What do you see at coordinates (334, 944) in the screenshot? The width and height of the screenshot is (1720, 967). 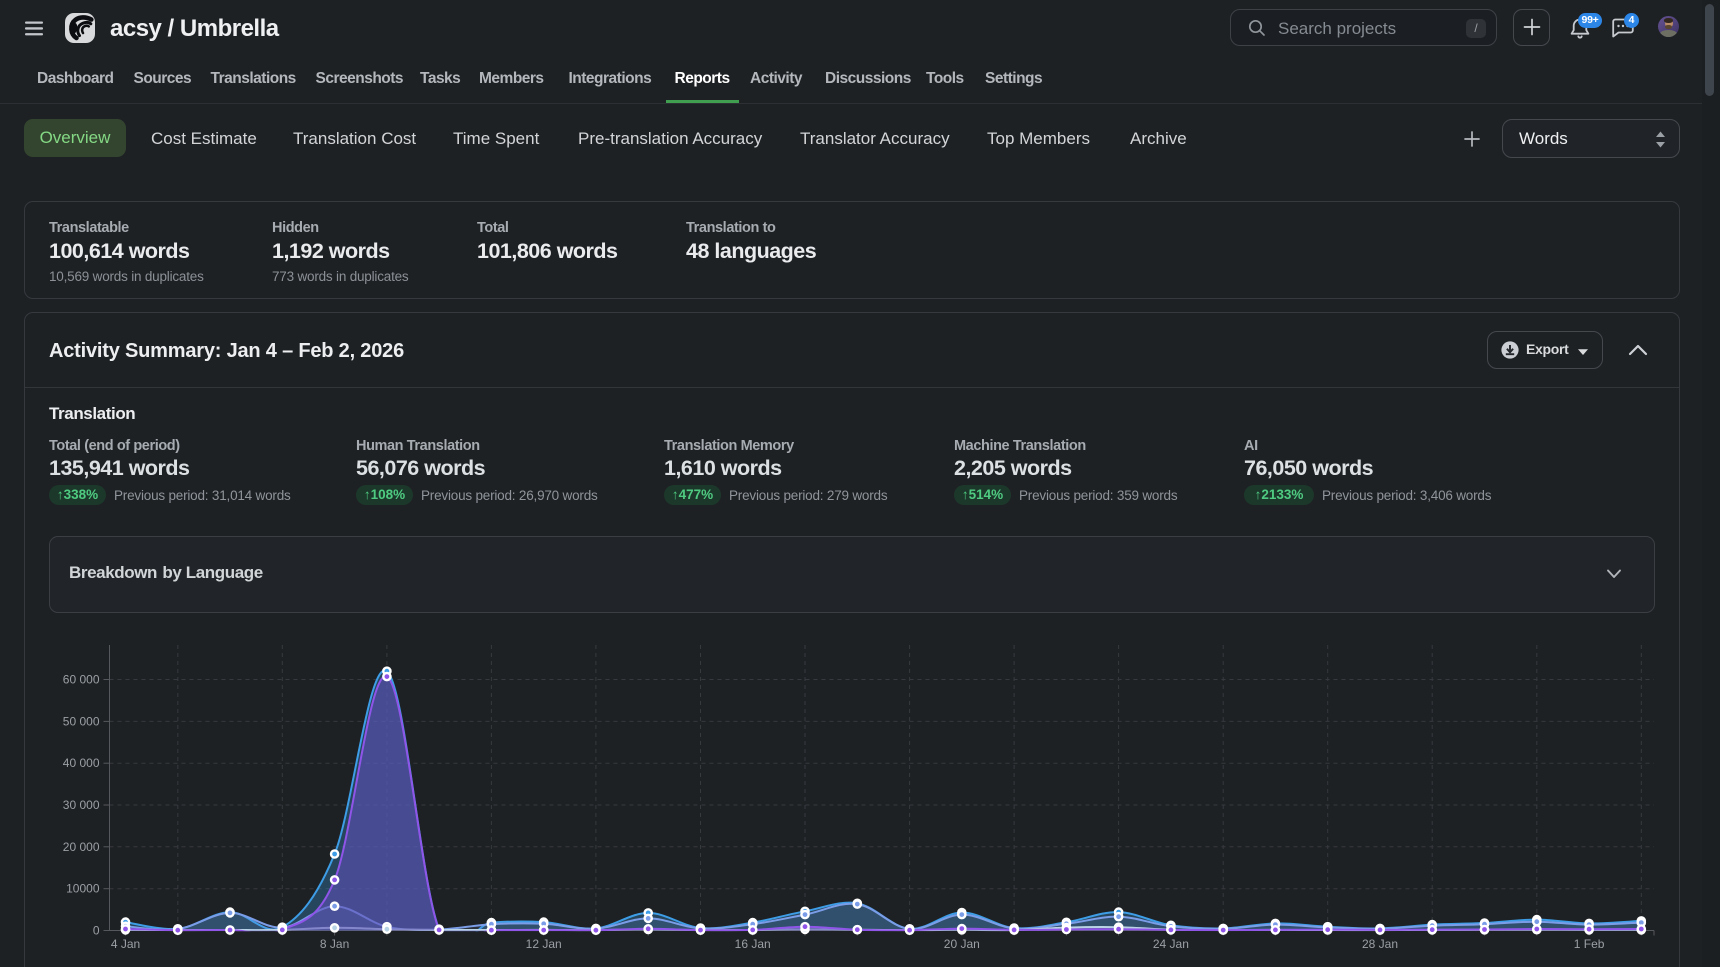 I see `svg-text: 8 Jan` at bounding box center [334, 944].